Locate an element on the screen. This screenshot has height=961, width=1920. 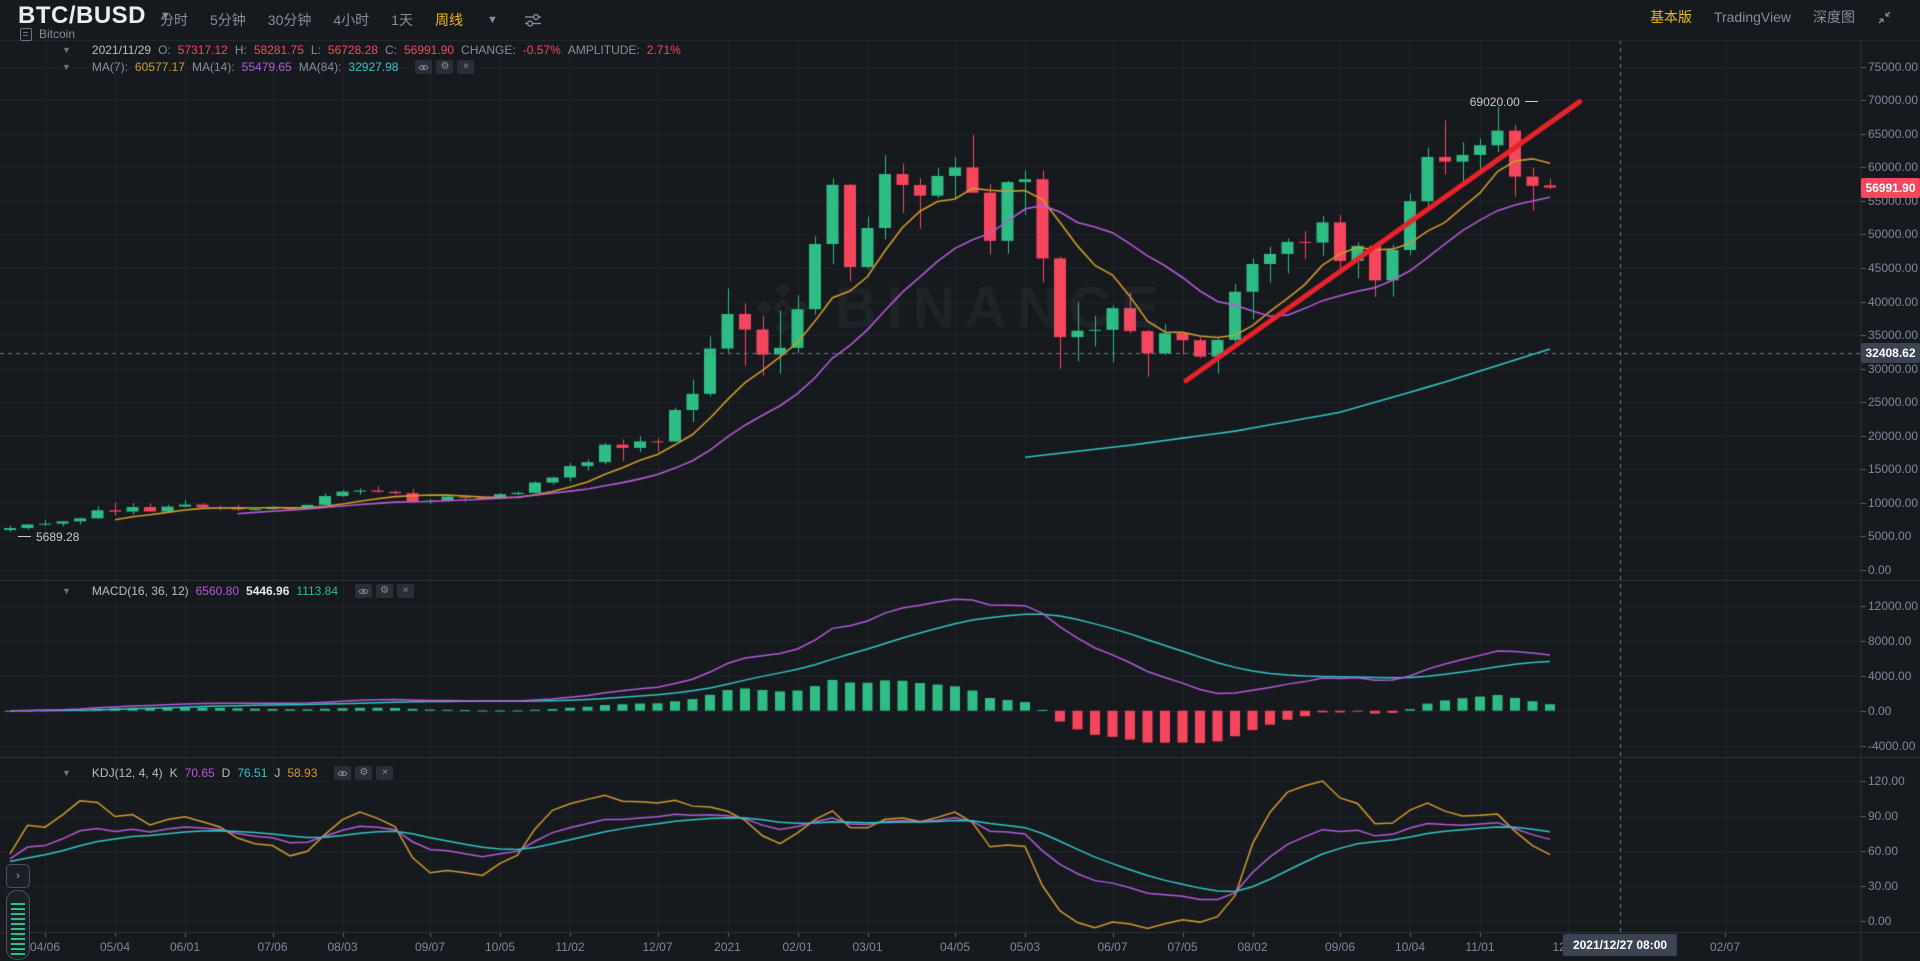
macd-dif-value: 6560.80 is located at coordinates (217, 591).